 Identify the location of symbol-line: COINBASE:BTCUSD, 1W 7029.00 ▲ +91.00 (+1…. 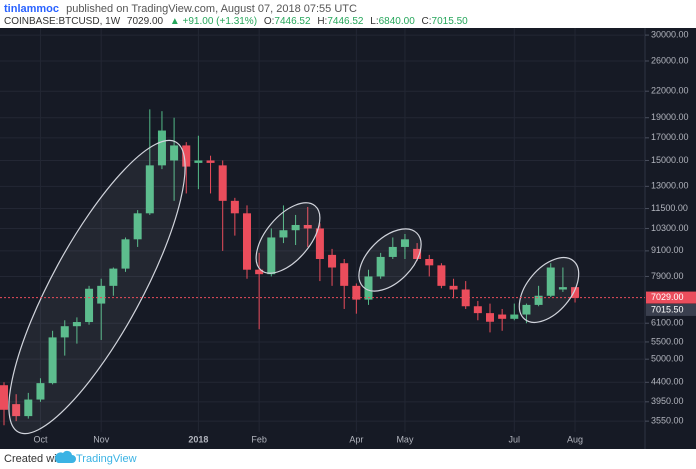
(236, 21).